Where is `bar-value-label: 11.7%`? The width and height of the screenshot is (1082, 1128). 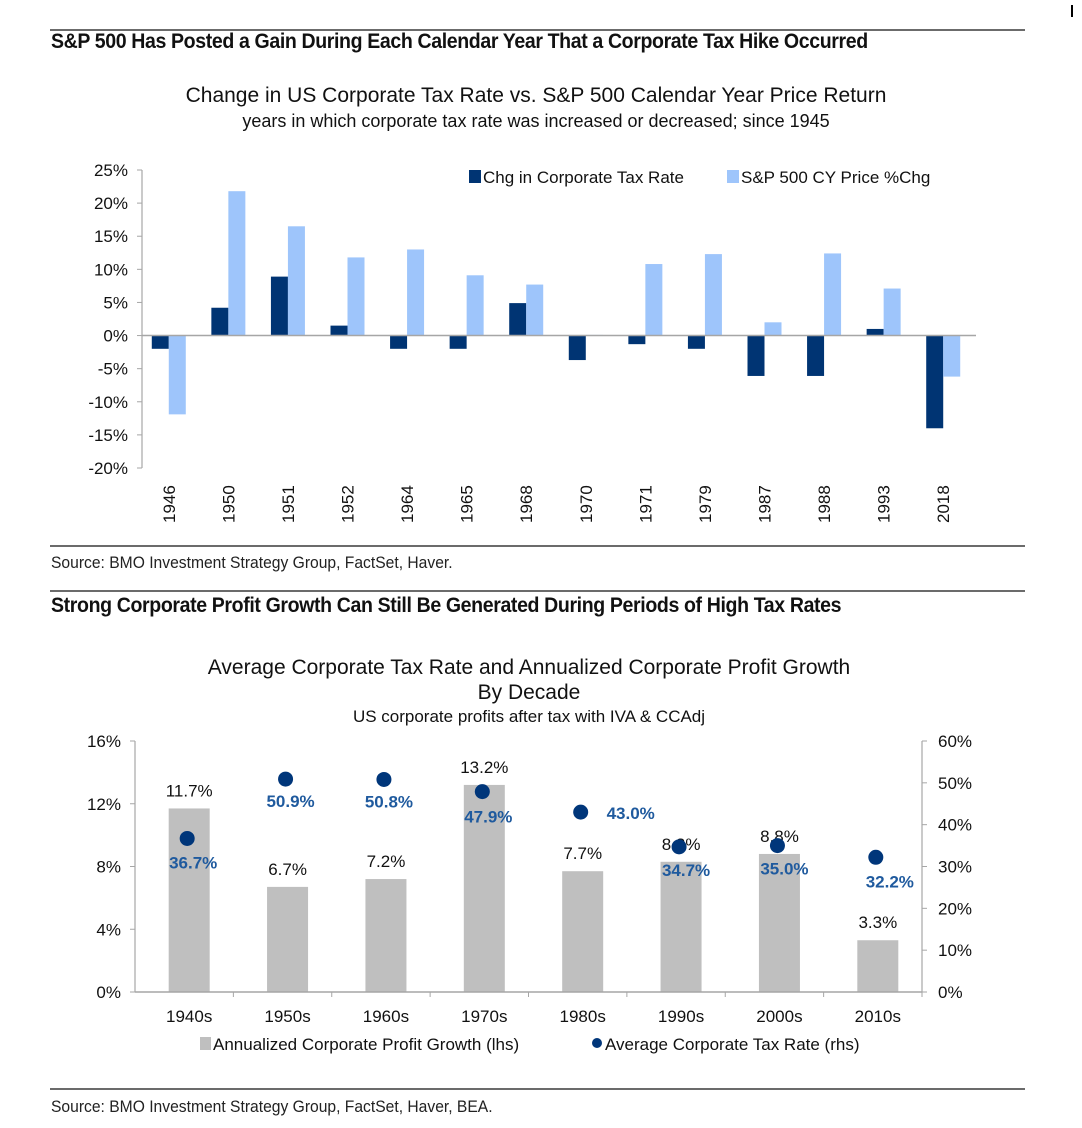 bar-value-label: 11.7% is located at coordinates (189, 790).